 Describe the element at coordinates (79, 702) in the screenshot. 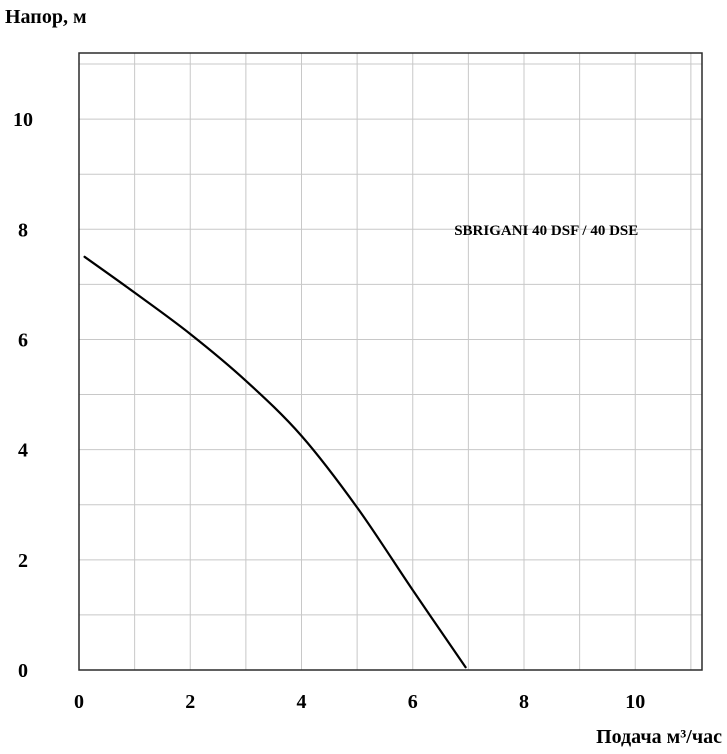

I see `x-tick-label: 0` at that location.